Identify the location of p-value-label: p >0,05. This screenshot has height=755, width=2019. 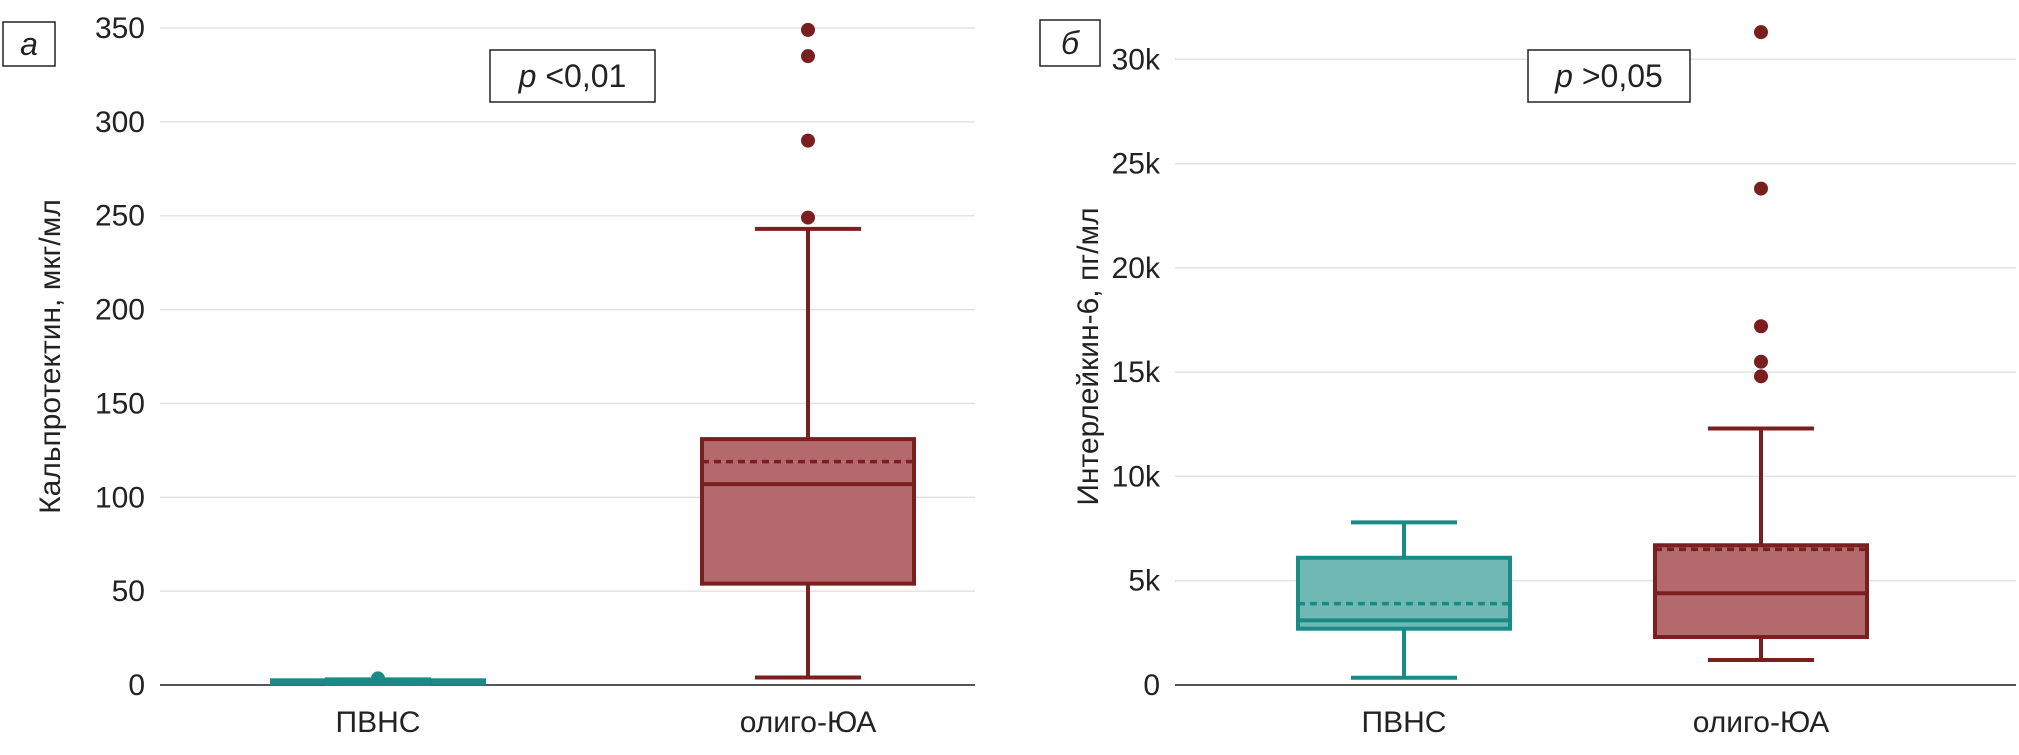
(1608, 76).